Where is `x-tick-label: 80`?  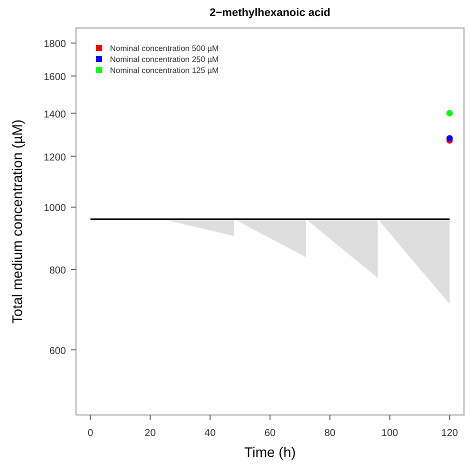 x-tick-label: 80 is located at coordinates (330, 433).